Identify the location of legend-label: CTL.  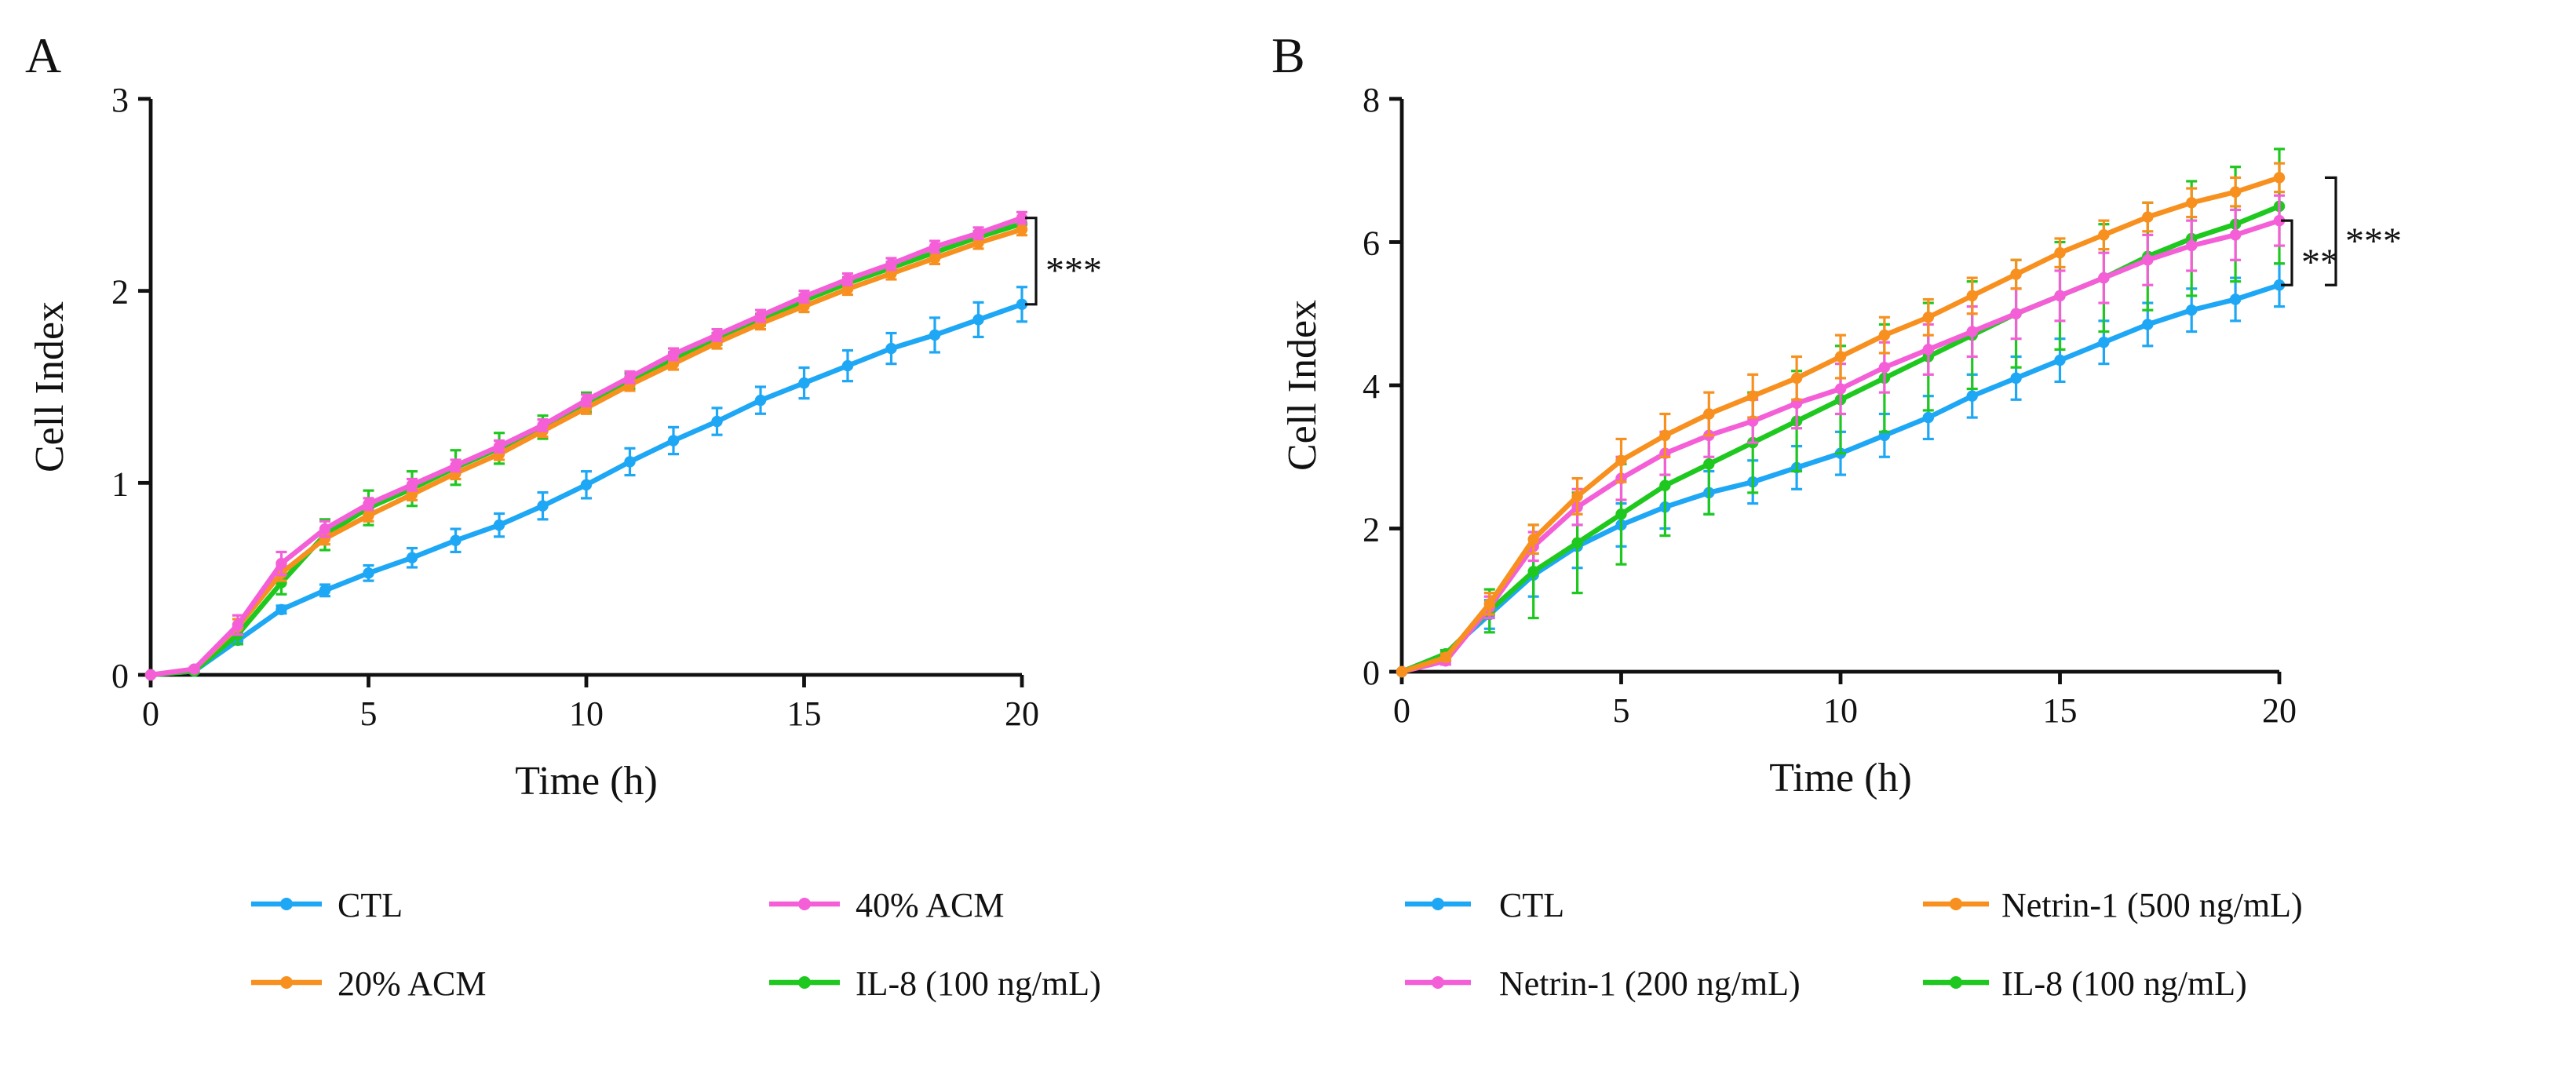
(370, 905).